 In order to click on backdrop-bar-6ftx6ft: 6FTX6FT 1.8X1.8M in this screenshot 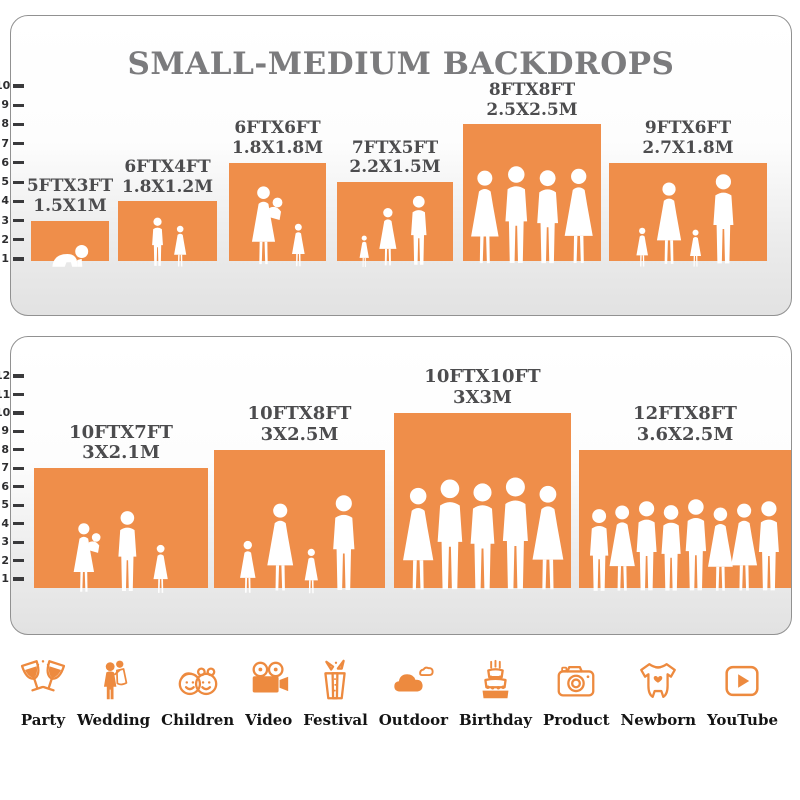, I will do `click(277, 193)`.